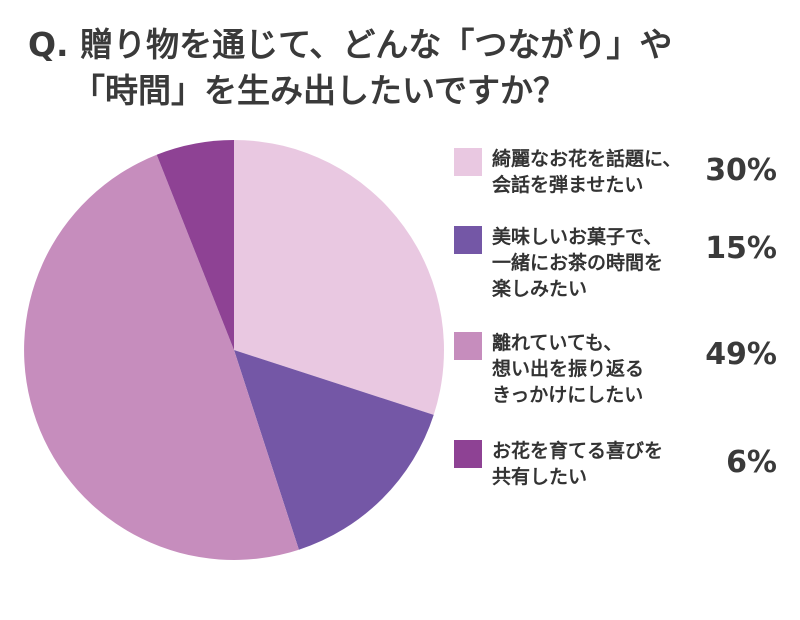 This screenshot has width=800, height=620. I want to click on chart-title: Q. 贈り物を通じて、どんな「つながり」や 「時間」を生み出したいですか？, so click(408, 68).